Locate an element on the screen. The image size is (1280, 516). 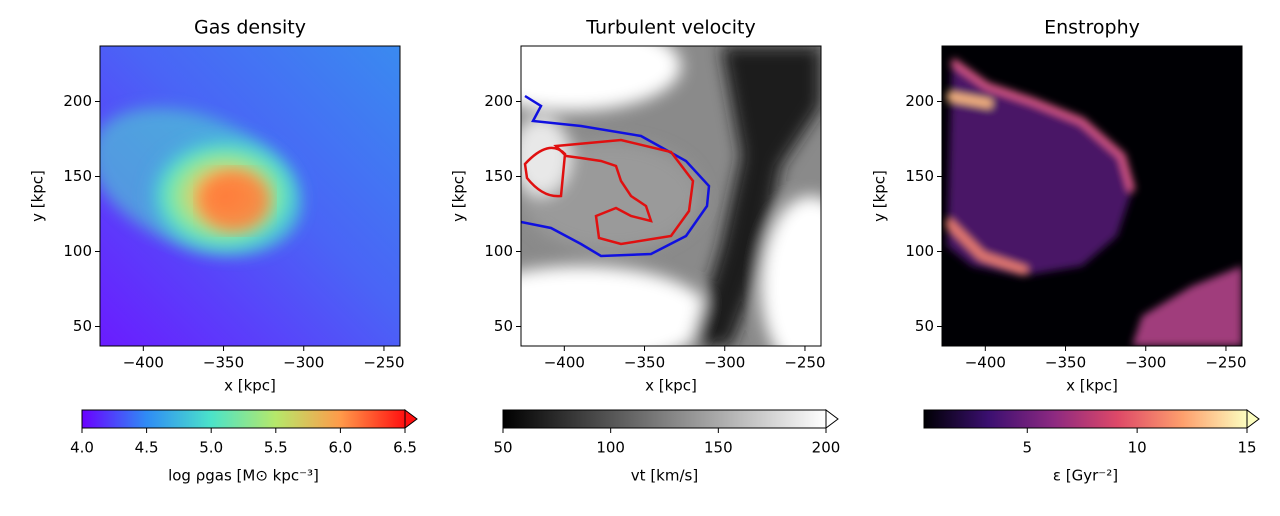
colorbar-tick-label: 5.5 is located at coordinates (276, 448).